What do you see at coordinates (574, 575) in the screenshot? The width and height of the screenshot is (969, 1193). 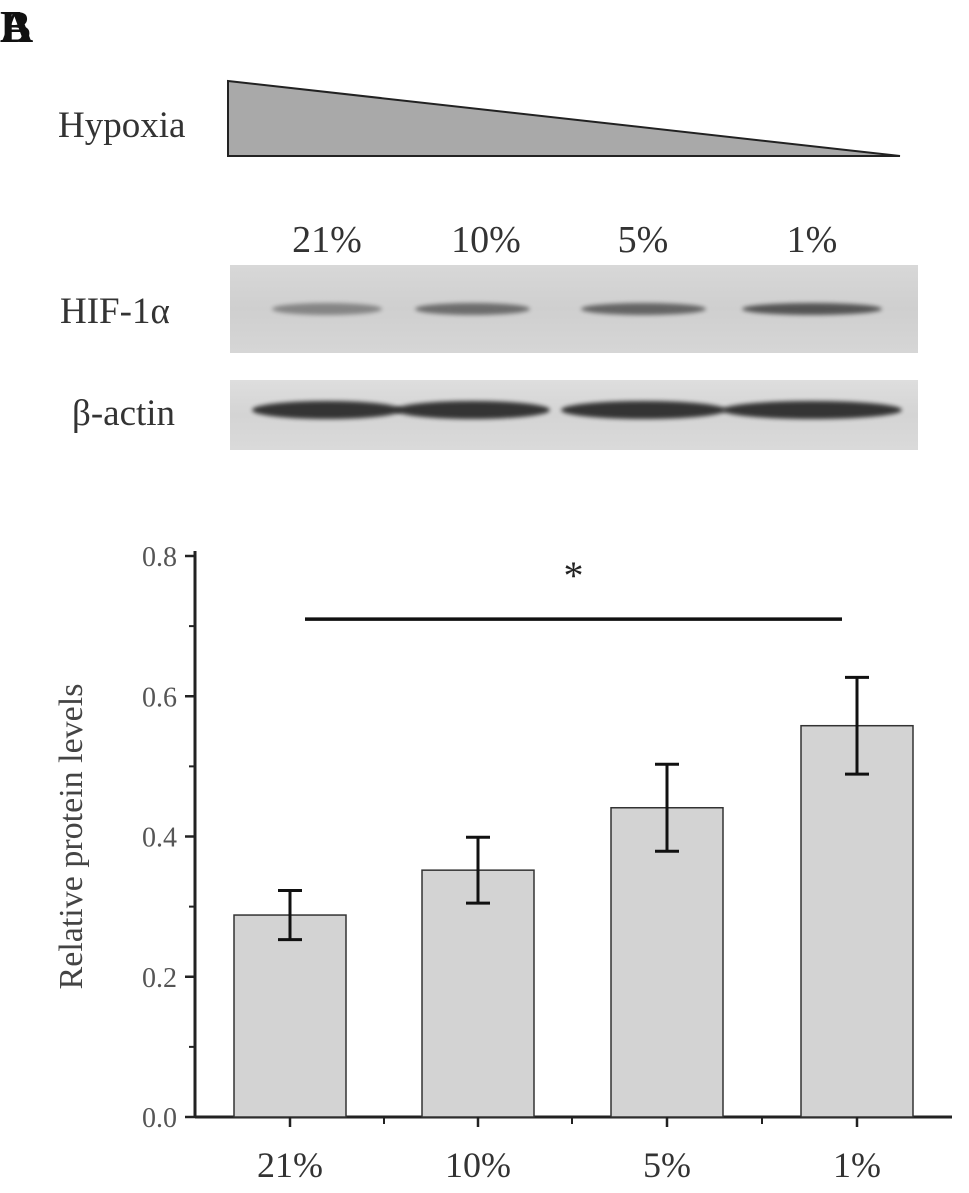 I see `significance-asterisk: *` at bounding box center [574, 575].